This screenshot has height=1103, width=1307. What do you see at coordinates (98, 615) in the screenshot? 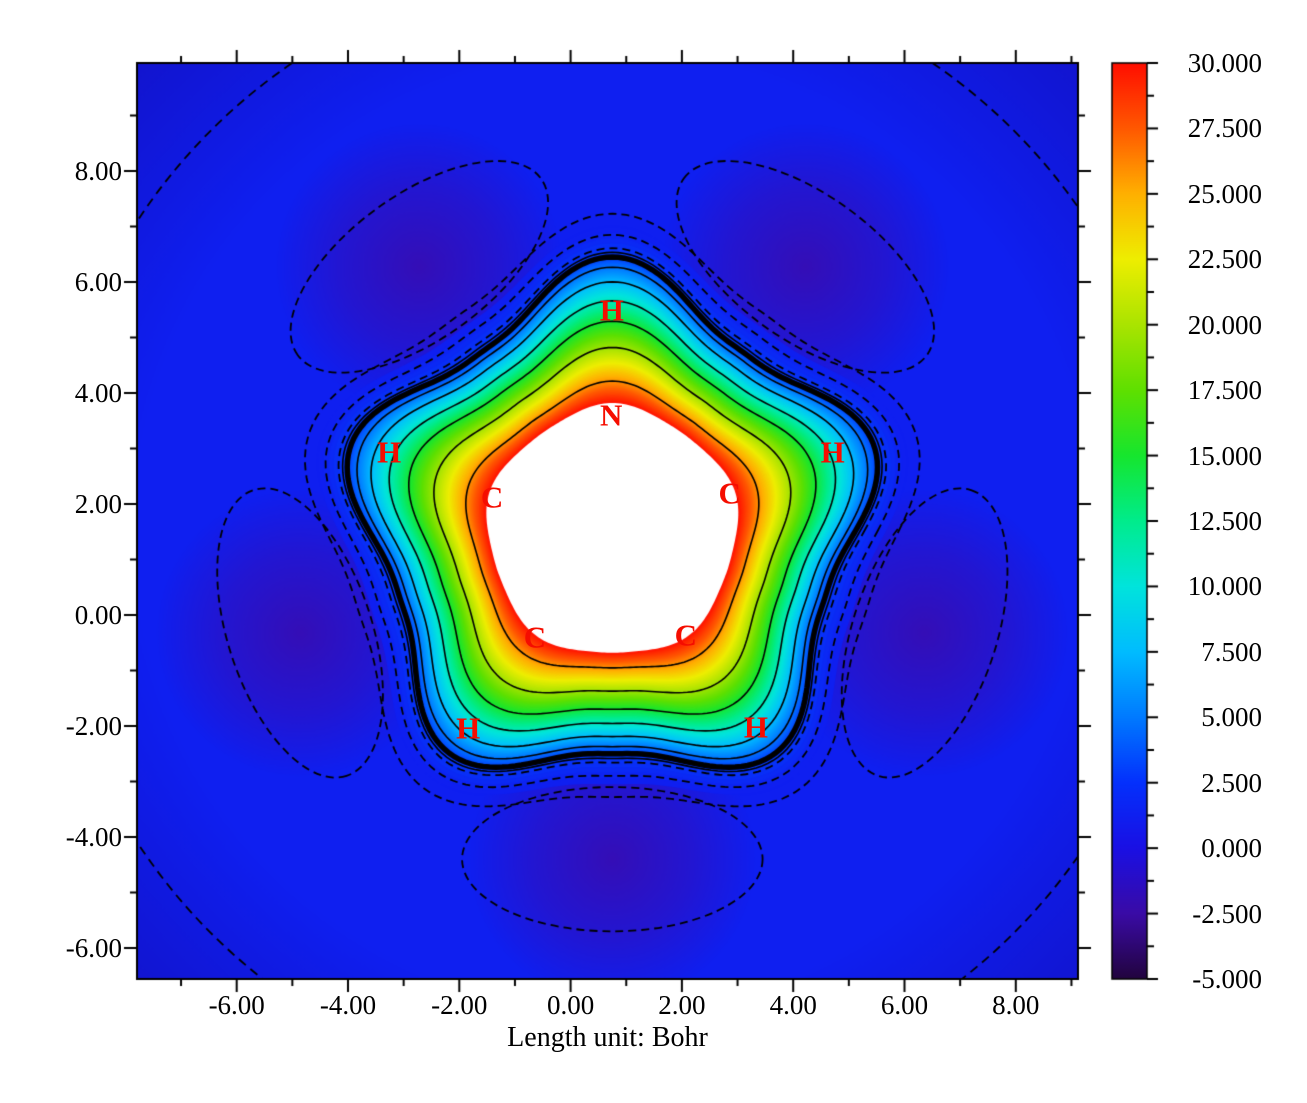
I see `y-tick-label: 0.00` at bounding box center [98, 615].